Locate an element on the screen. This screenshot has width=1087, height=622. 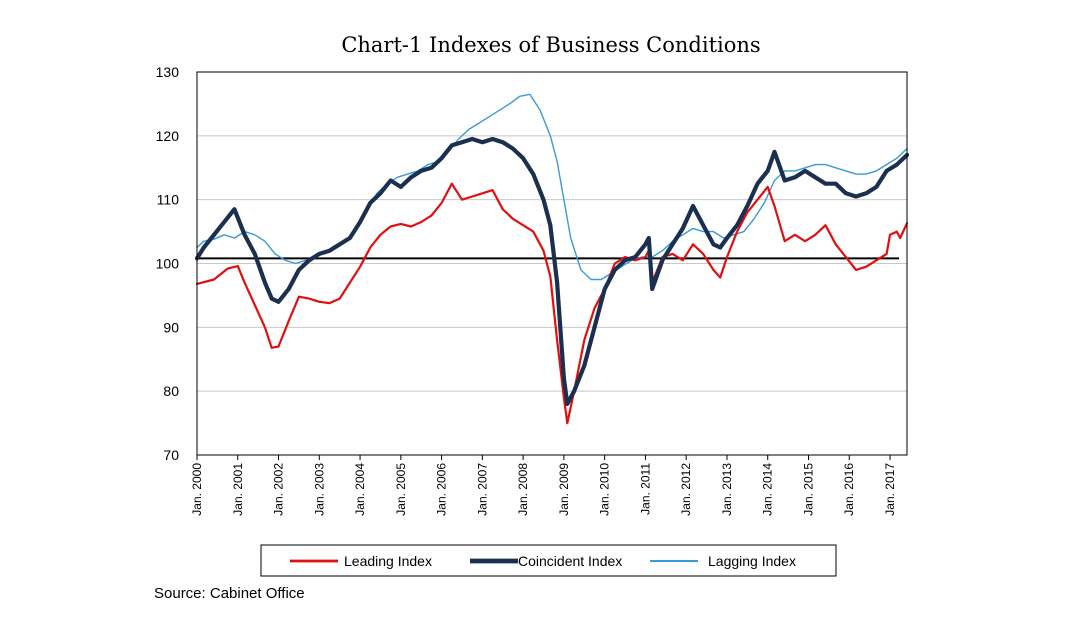
source-note: Source: Cabinet Office is located at coordinates (229, 593).